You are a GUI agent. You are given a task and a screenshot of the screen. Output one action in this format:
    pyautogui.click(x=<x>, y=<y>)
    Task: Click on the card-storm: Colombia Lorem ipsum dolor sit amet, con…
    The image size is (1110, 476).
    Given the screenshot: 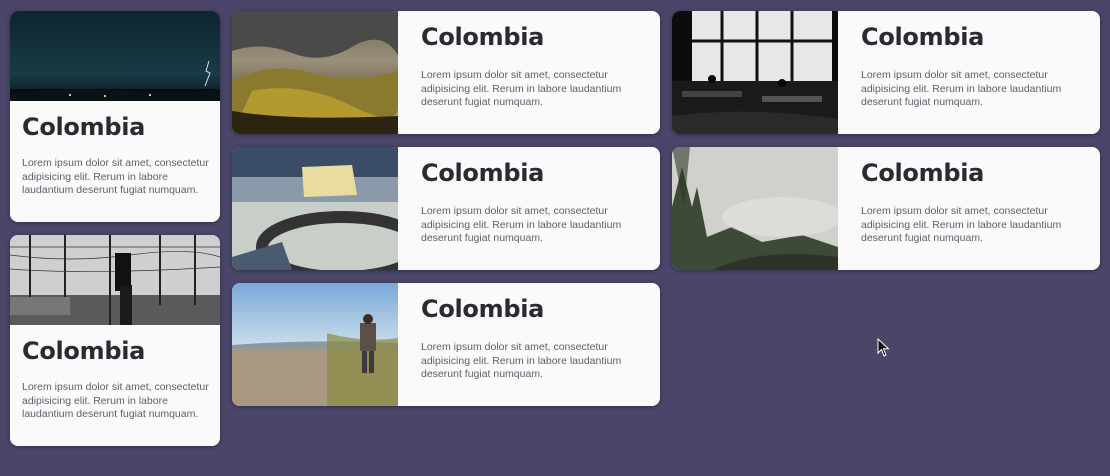 What is the action you would take?
    pyautogui.click(x=115, y=116)
    